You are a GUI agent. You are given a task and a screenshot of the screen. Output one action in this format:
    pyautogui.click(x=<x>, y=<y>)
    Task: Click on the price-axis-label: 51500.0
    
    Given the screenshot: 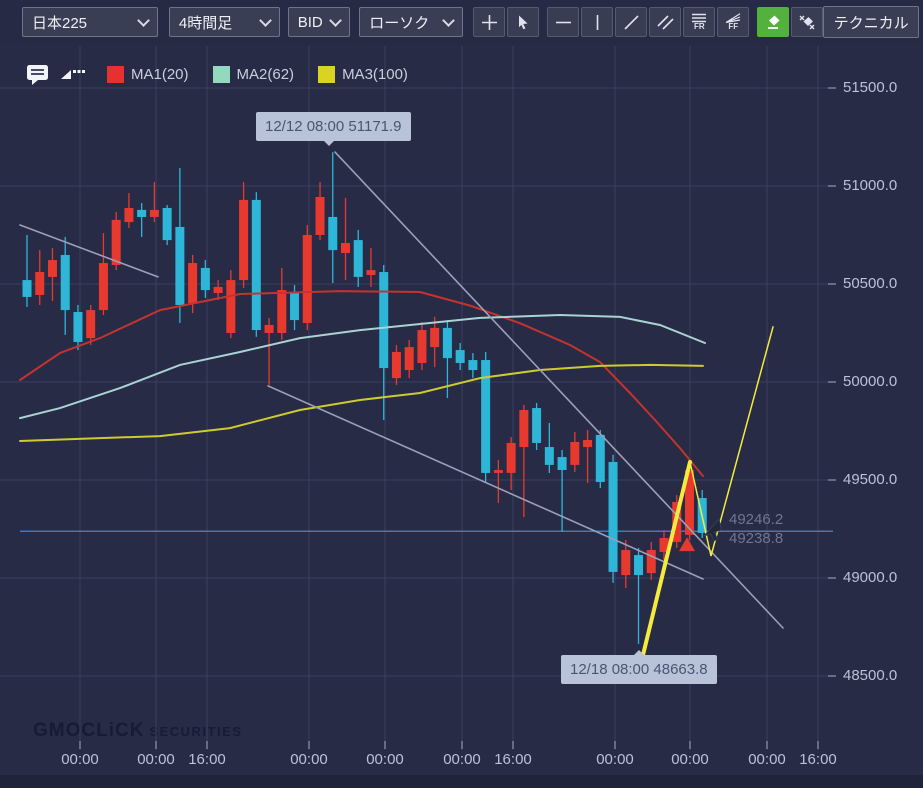 What is the action you would take?
    pyautogui.click(x=870, y=87)
    